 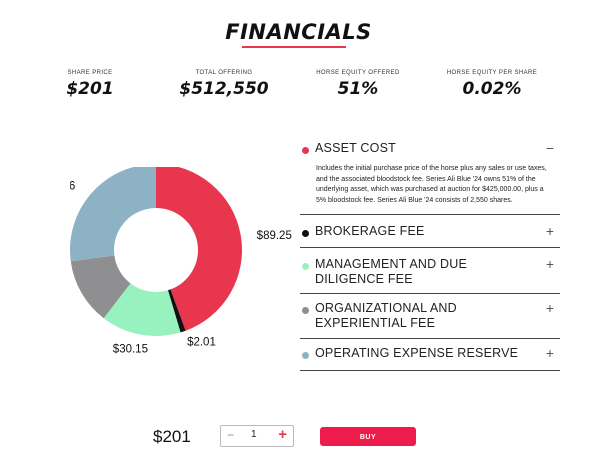 I want to click on accordion-header: MANAGEMENT AND DUE DILIGENCE FEE +, so click(x=430, y=272).